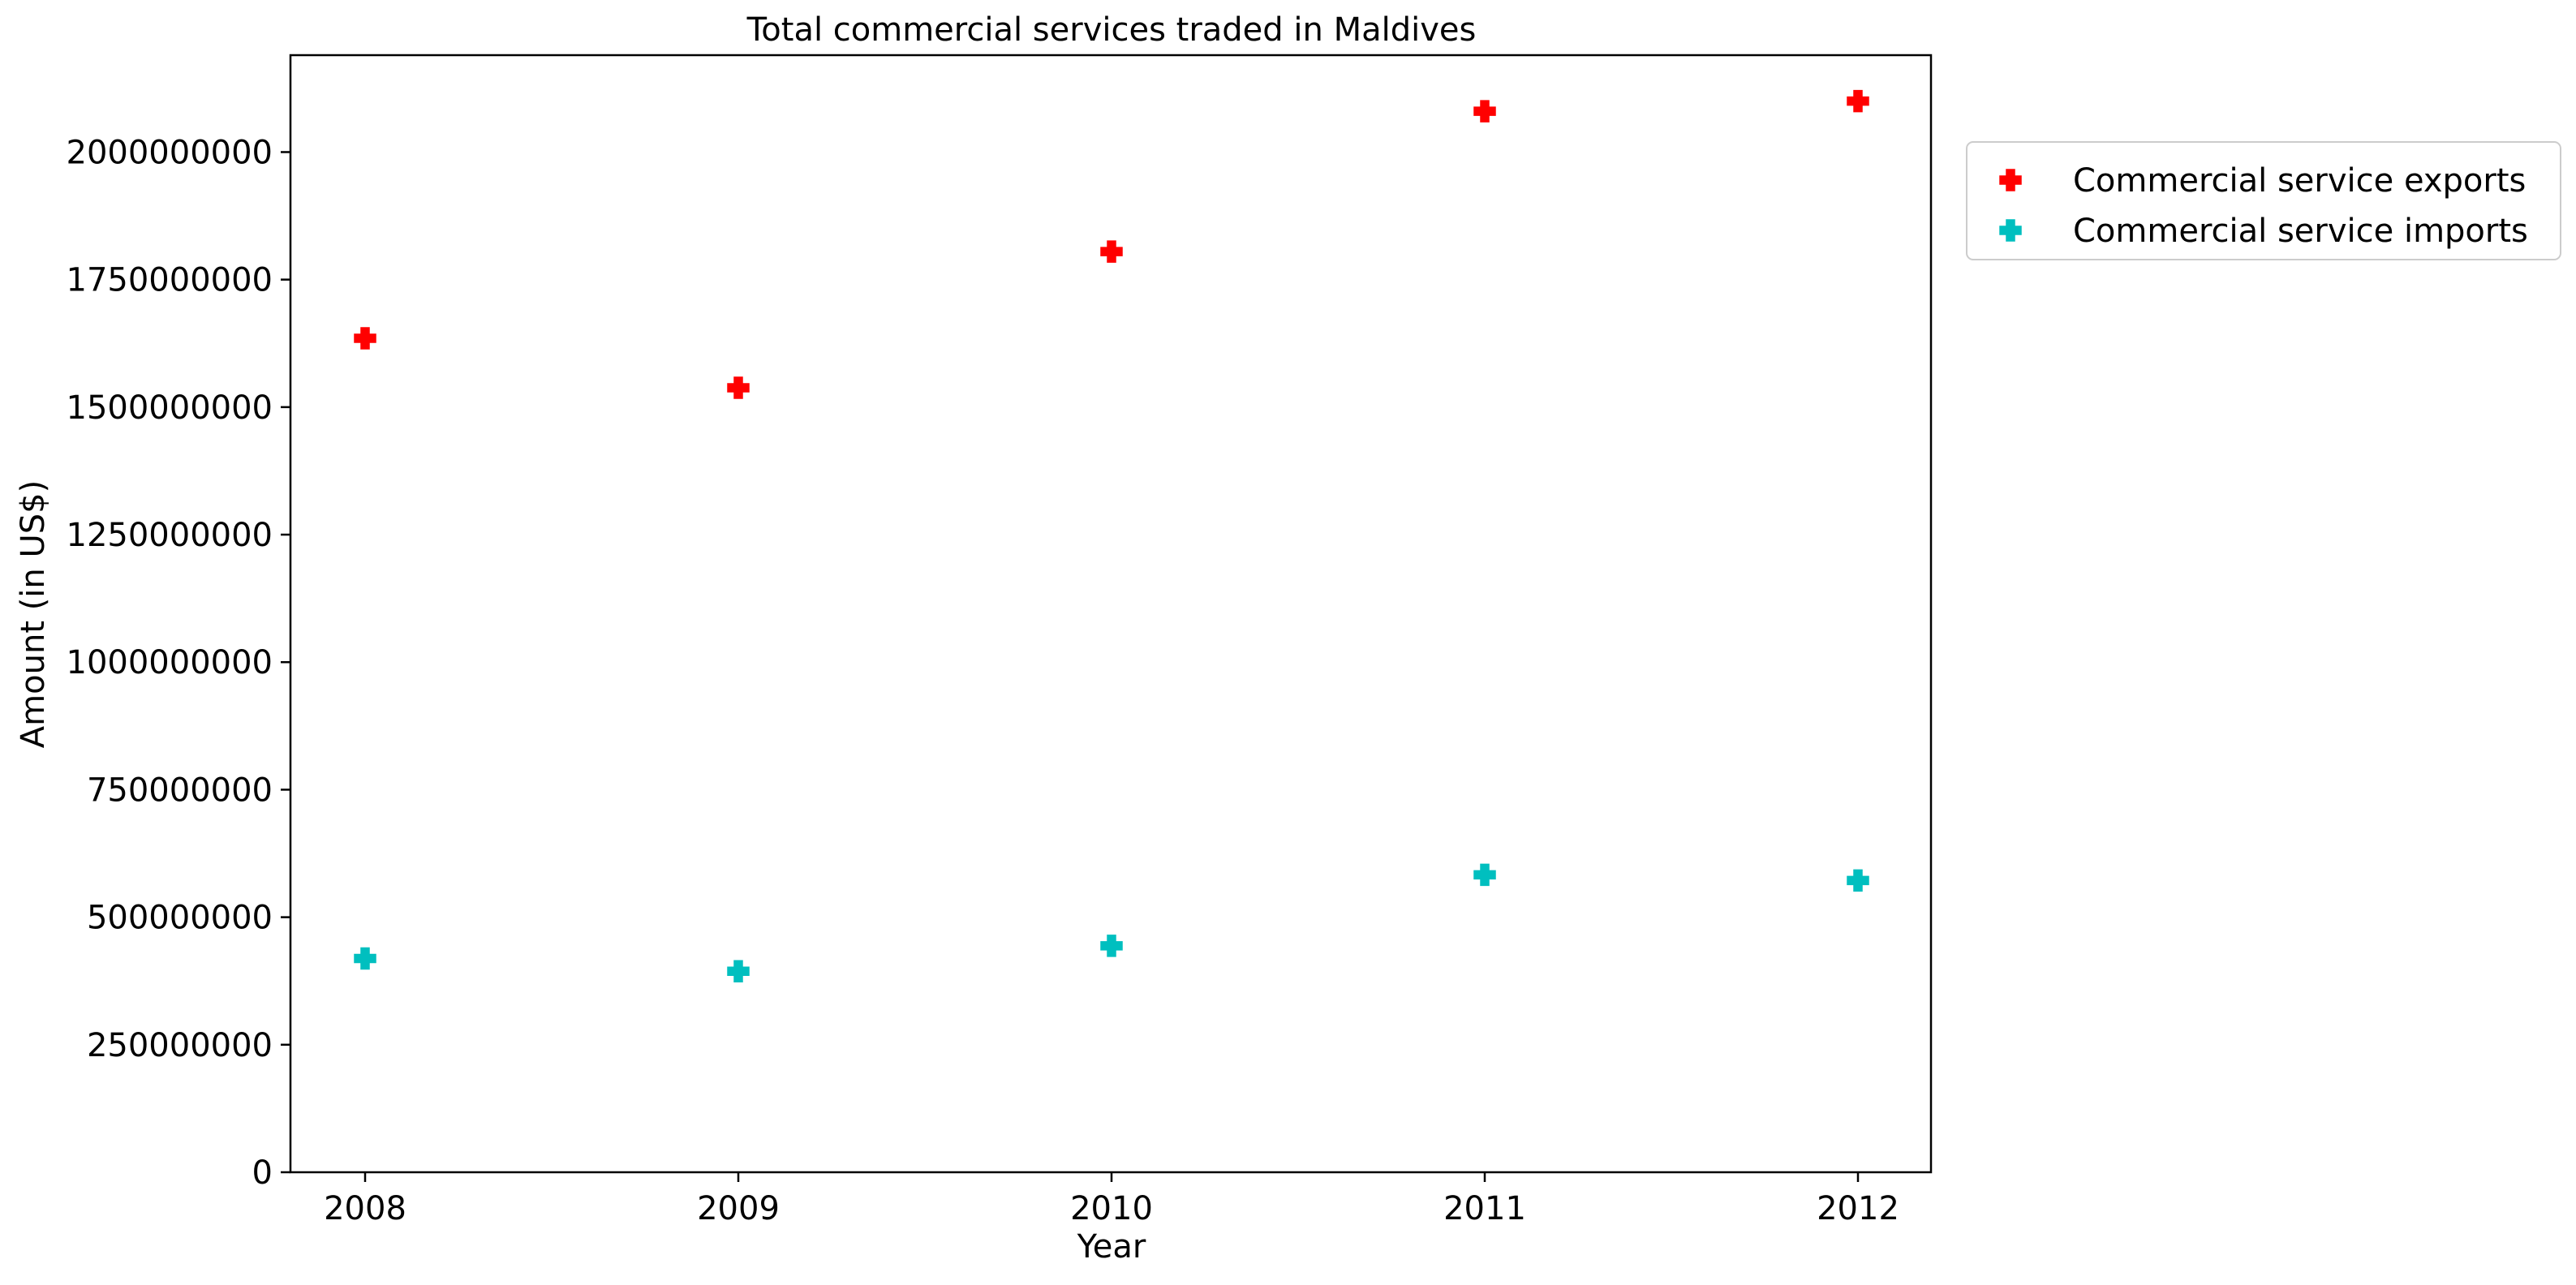 The image size is (2576, 1285). Describe the element at coordinates (180, 1045) in the screenshot. I see `y-tick-label: 250000000` at that location.